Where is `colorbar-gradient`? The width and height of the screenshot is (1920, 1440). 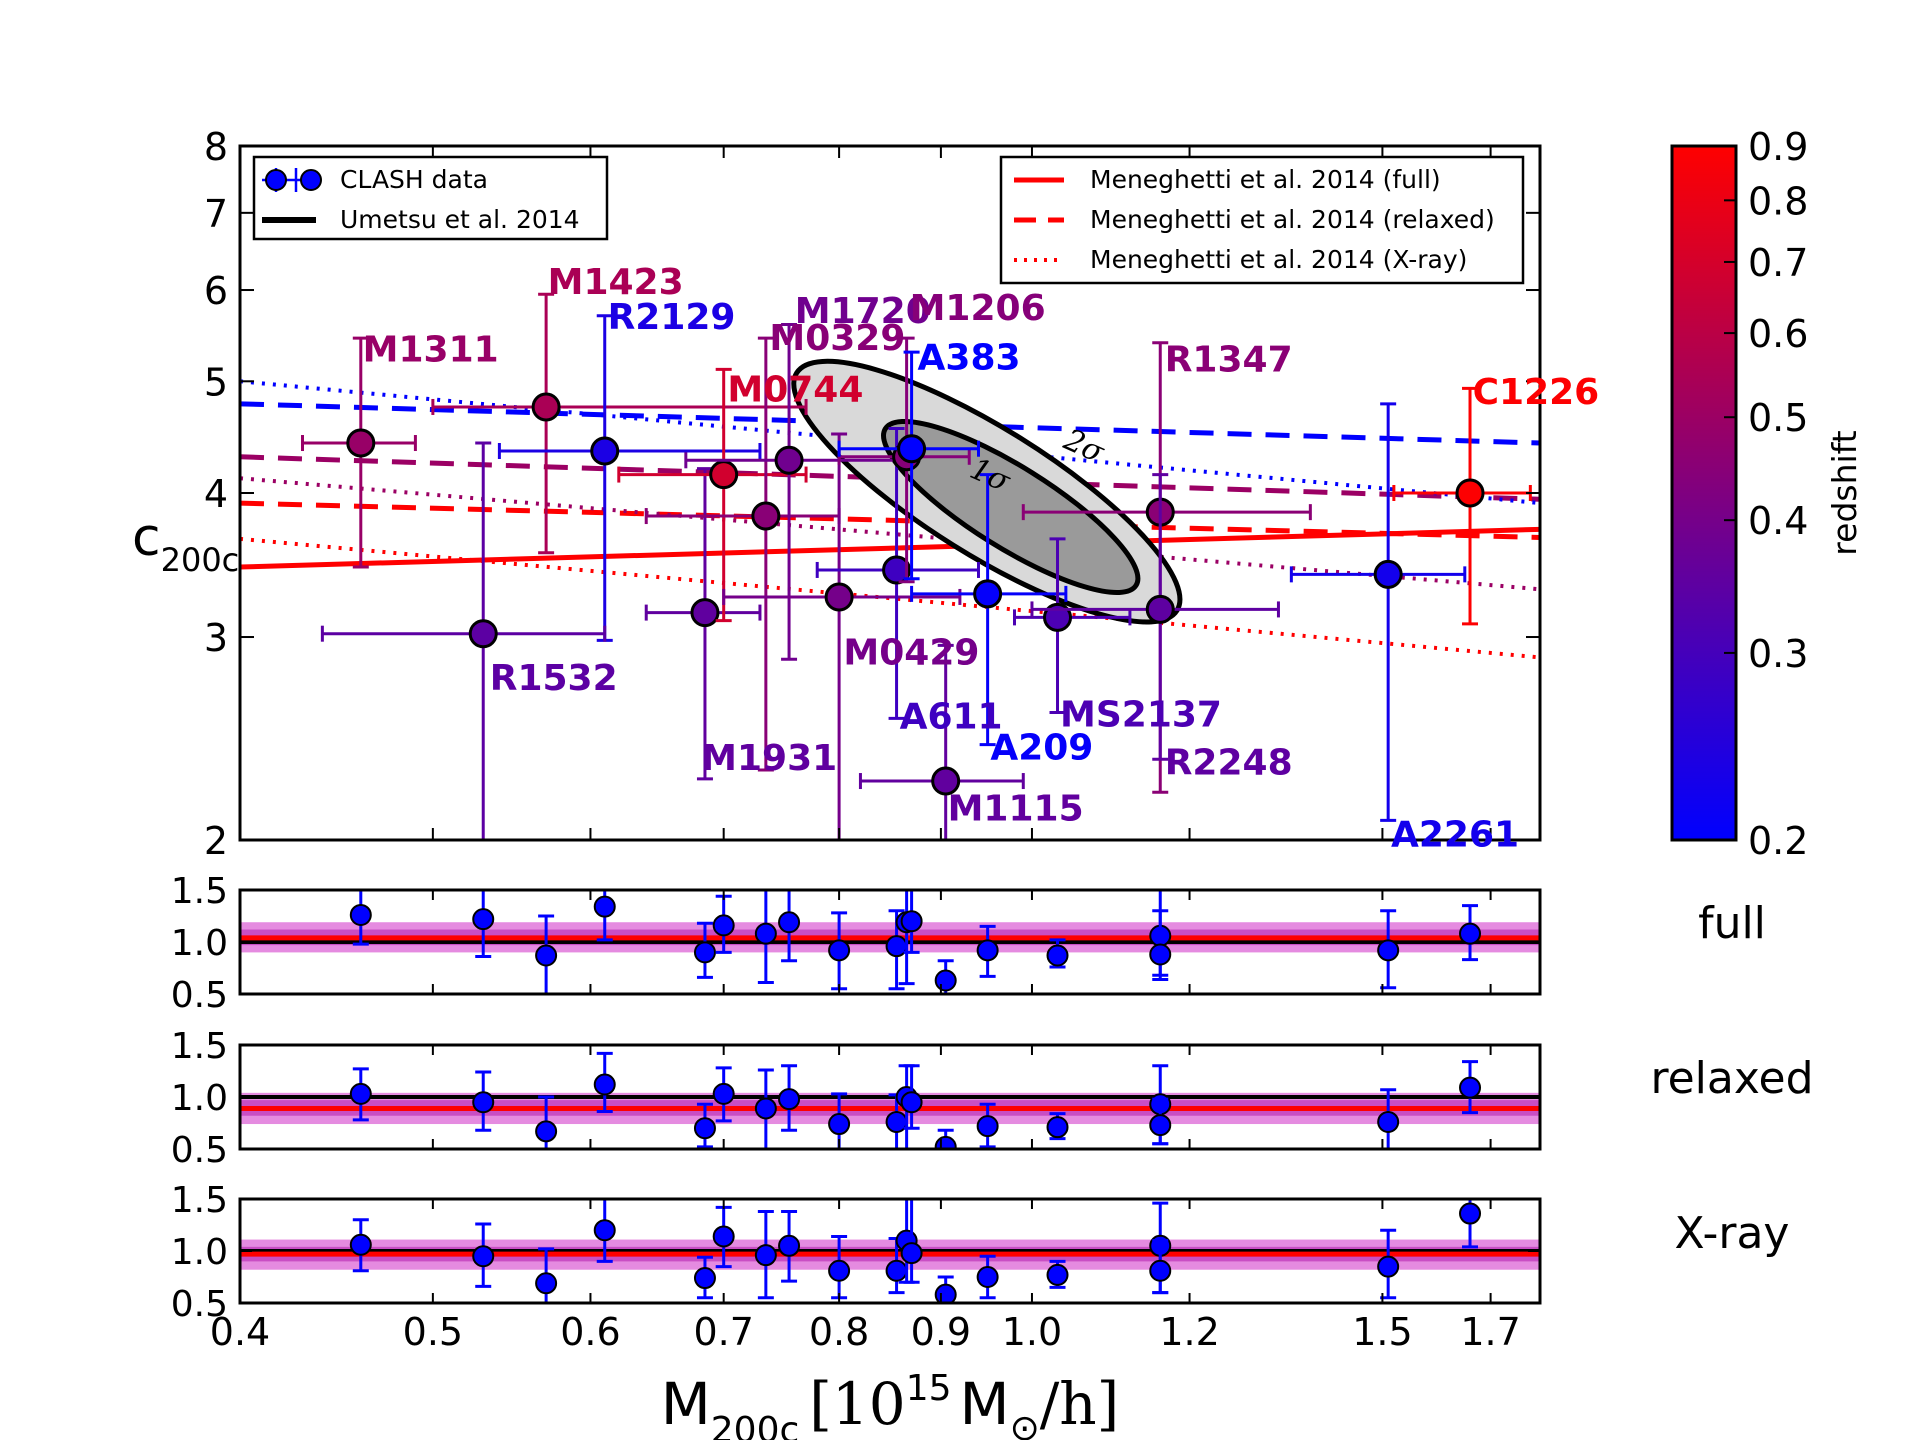 colorbar-gradient is located at coordinates (1704, 493).